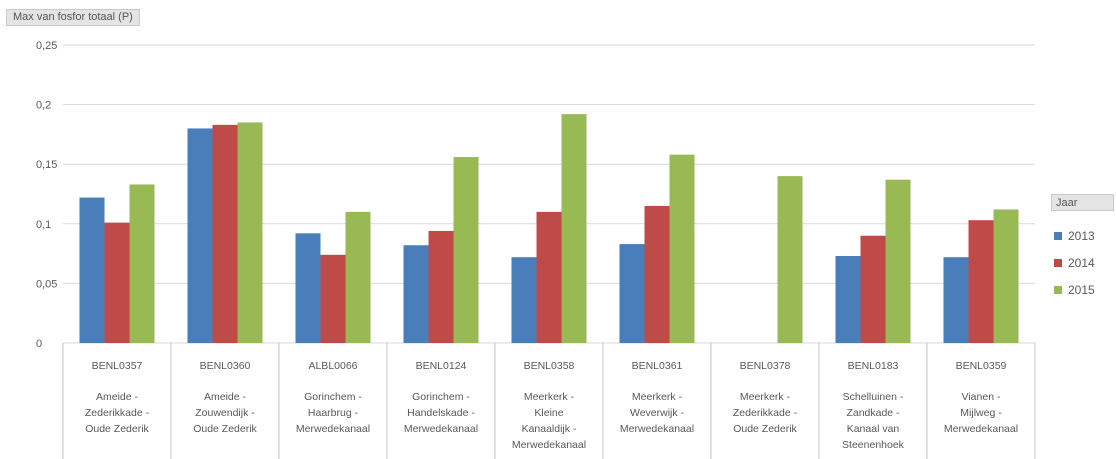 The height and width of the screenshot is (459, 1116). What do you see at coordinates (416, 294) in the screenshot?
I see `bar-BENL0124-2013` at bounding box center [416, 294].